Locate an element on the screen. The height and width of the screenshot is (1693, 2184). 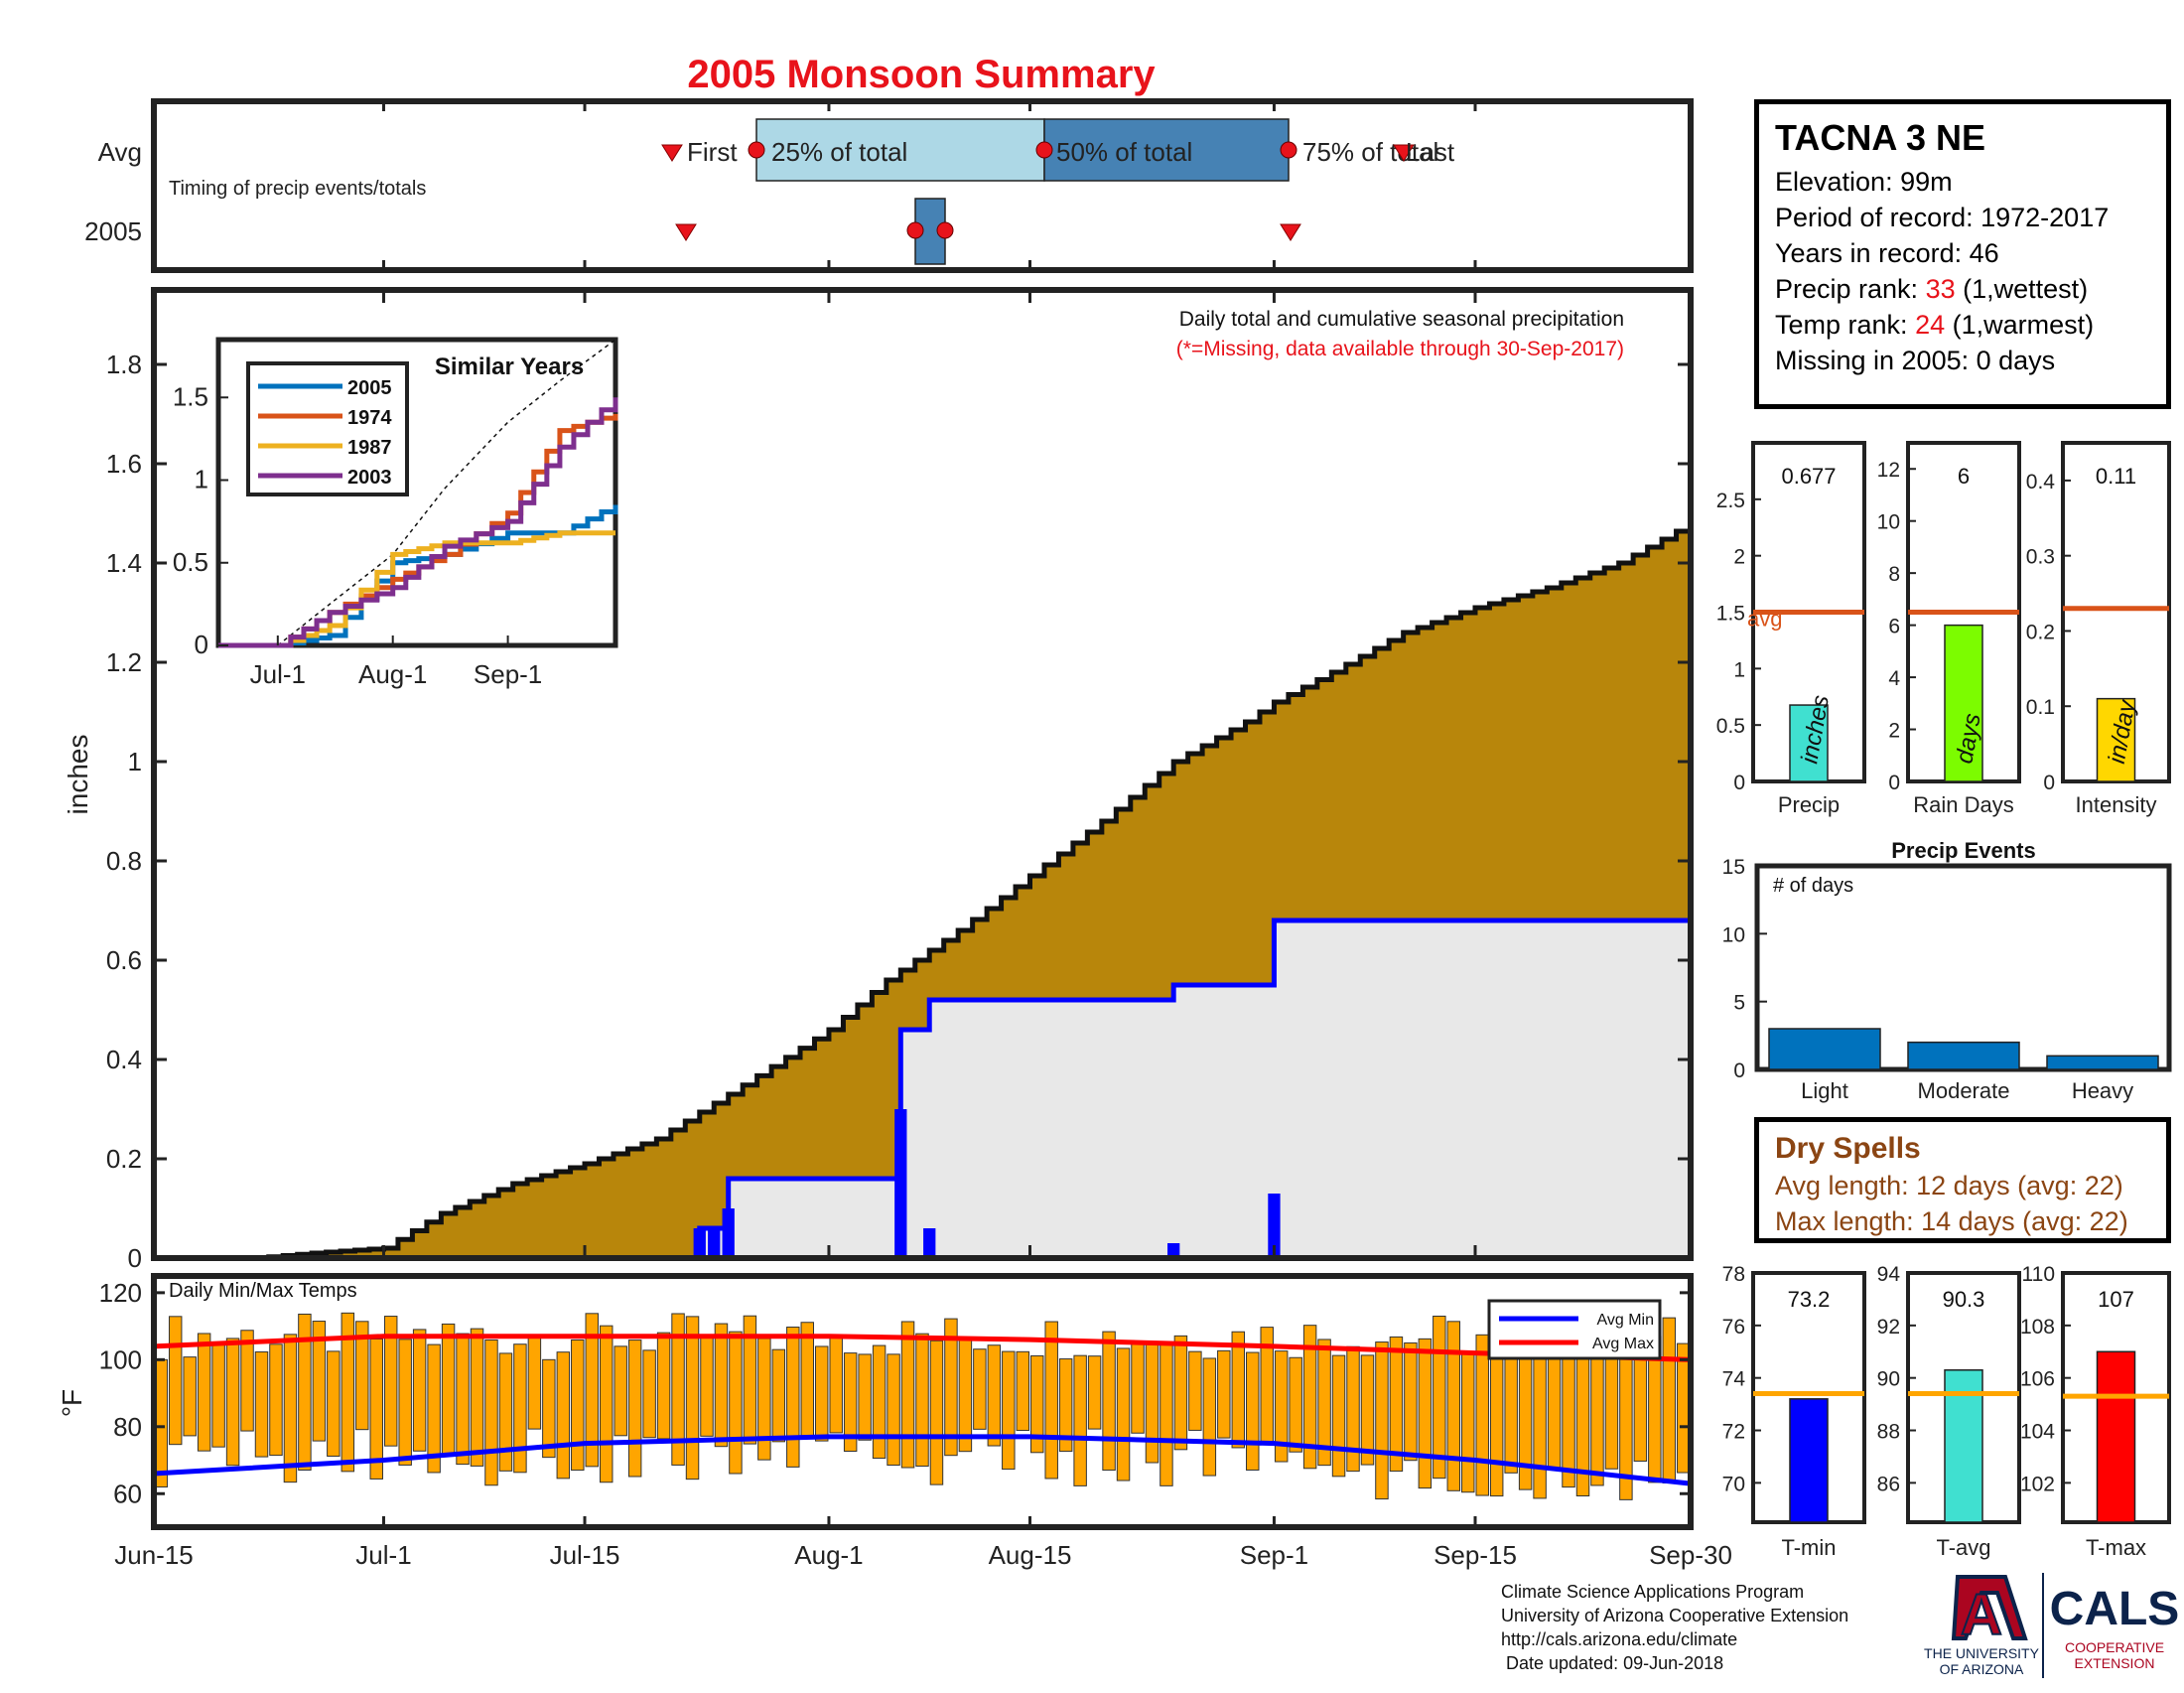
precip-events-ylabel: # of days is located at coordinates (1813, 886).